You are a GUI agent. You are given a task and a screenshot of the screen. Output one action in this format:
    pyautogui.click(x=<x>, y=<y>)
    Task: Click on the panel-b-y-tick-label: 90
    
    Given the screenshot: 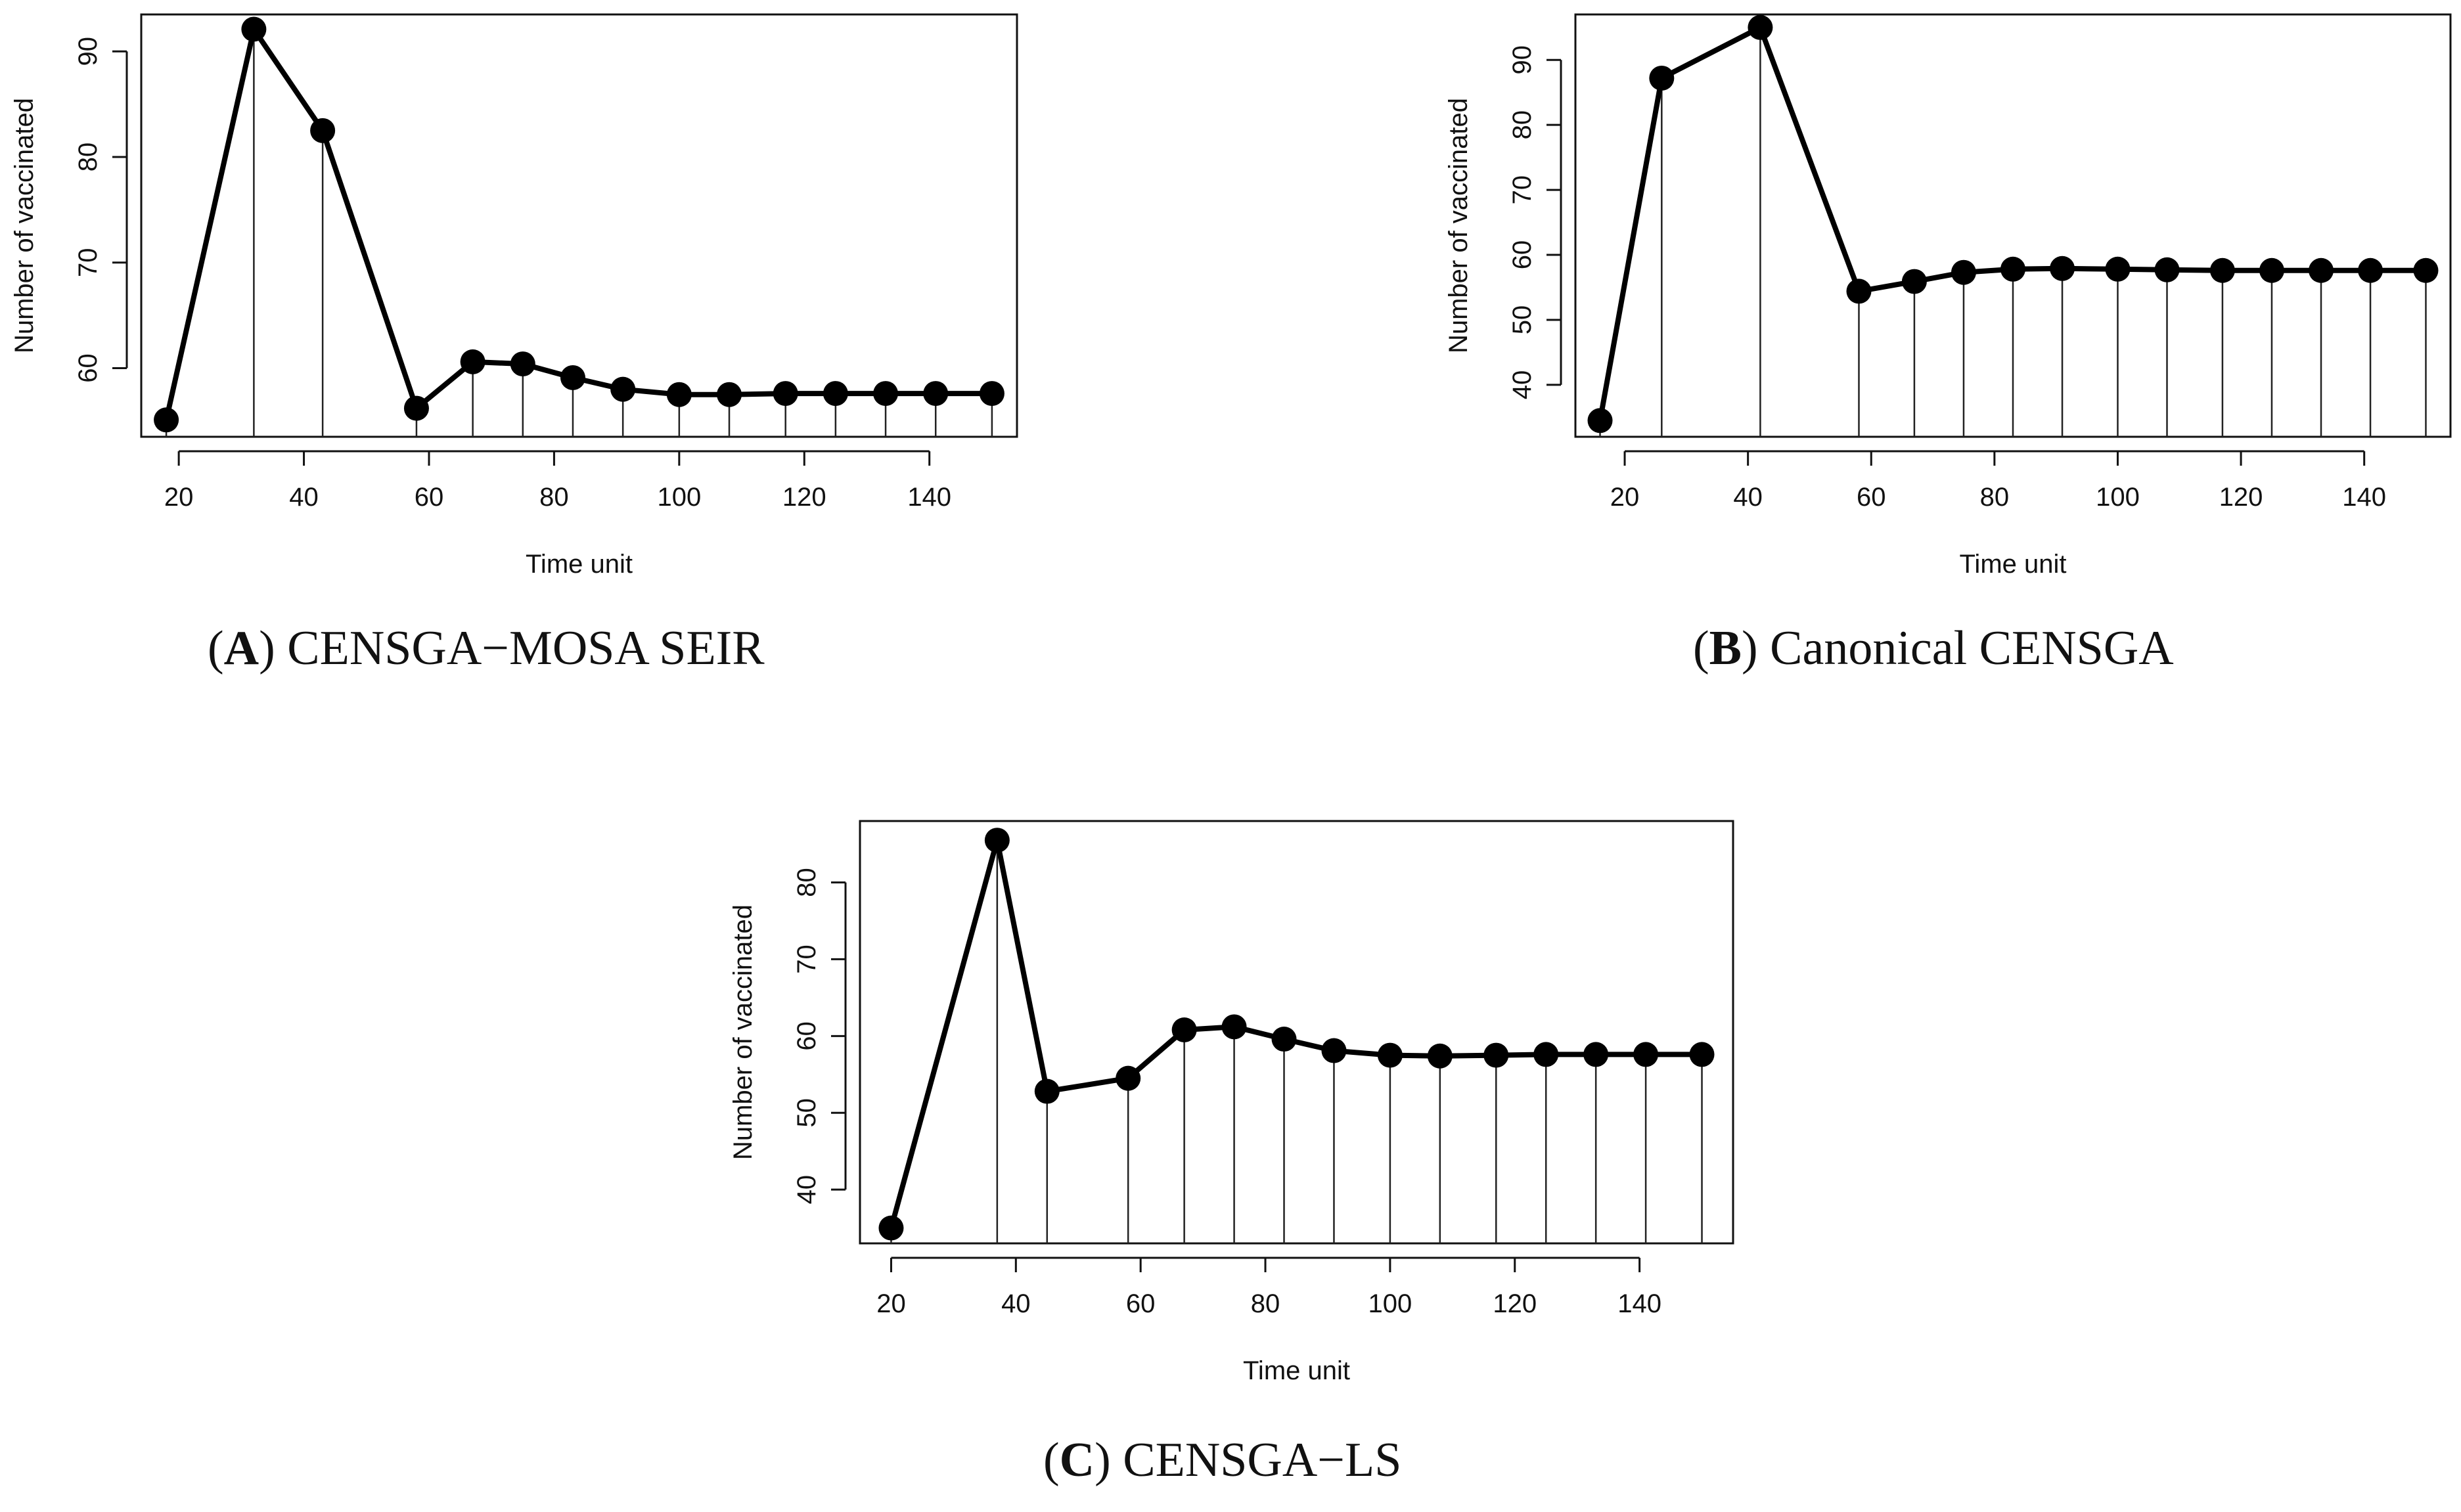 What is the action you would take?
    pyautogui.click(x=1523, y=60)
    